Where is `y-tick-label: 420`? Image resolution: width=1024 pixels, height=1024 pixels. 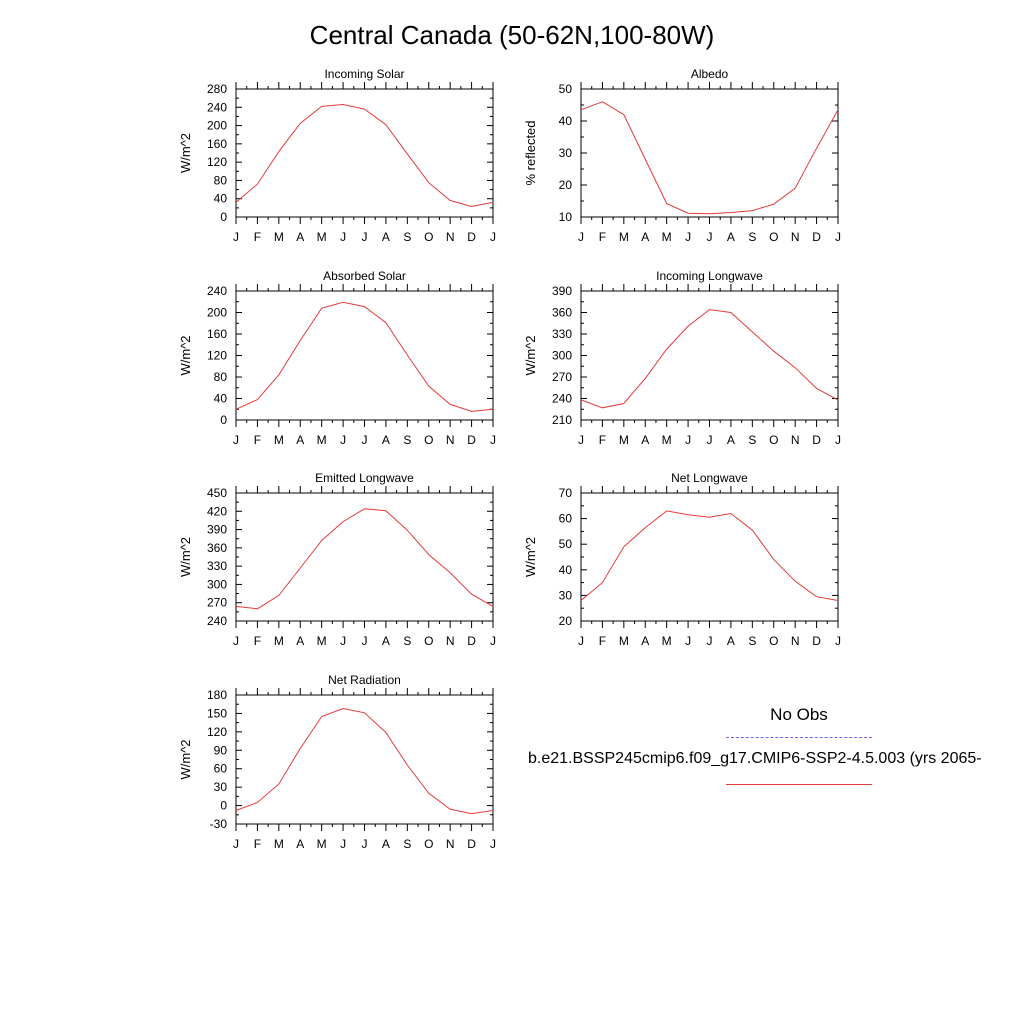 y-tick-label: 420 is located at coordinates (217, 511).